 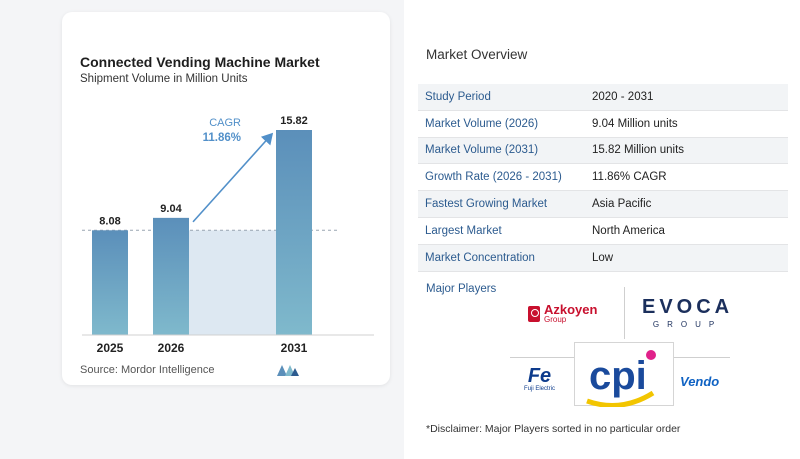 I want to click on overview-row: Market Concentration Low, so click(x=603, y=258).